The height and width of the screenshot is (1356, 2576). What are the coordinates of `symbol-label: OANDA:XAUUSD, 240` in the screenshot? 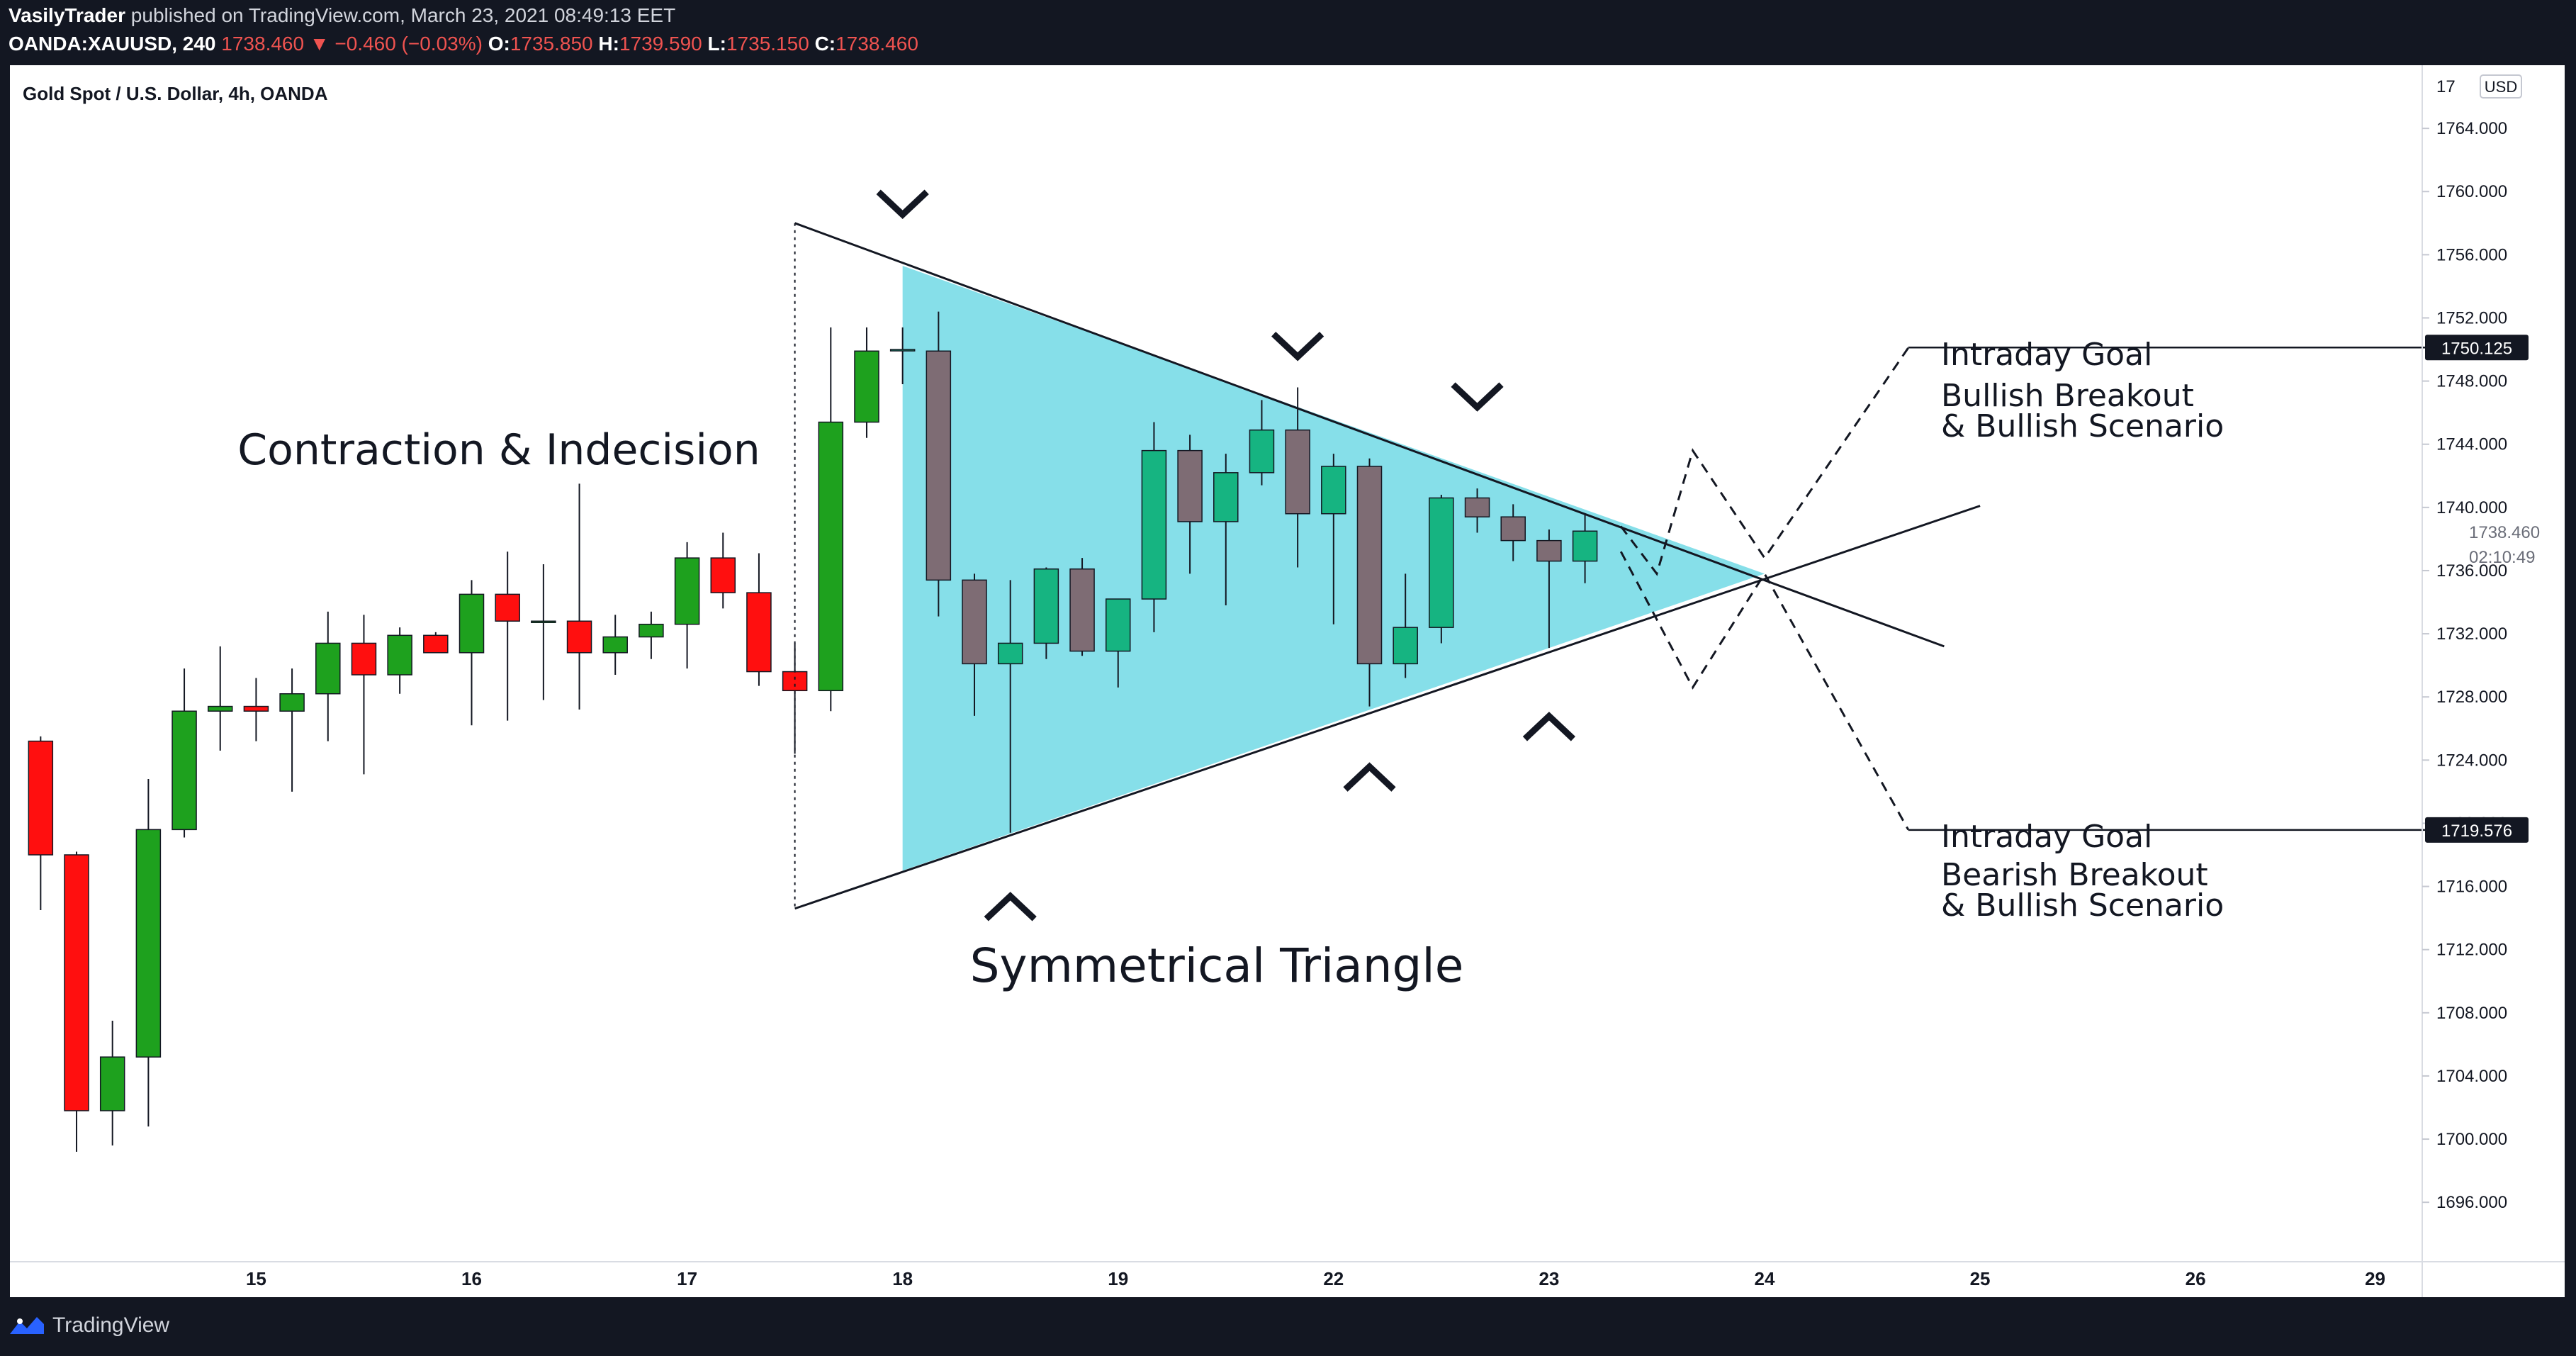 It's located at (112, 44).